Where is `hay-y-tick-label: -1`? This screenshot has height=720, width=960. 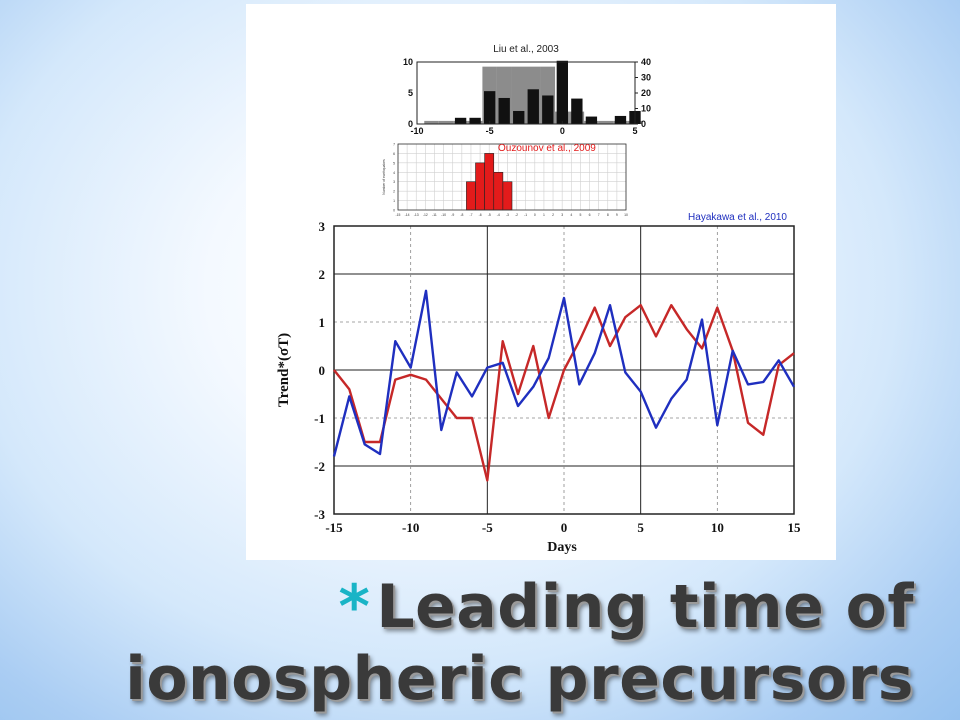 hay-y-tick-label: -1 is located at coordinates (319, 418).